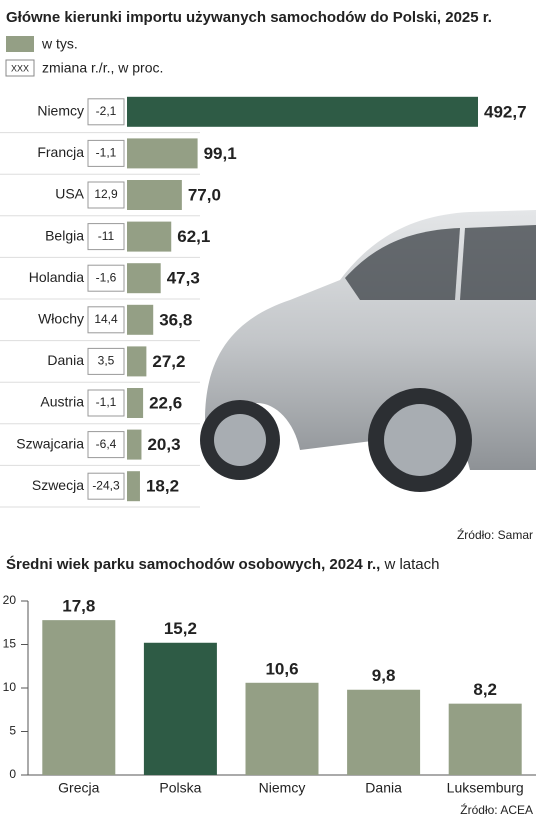  What do you see at coordinates (78, 788) in the screenshot?
I see `x-tick-label: Grecja` at bounding box center [78, 788].